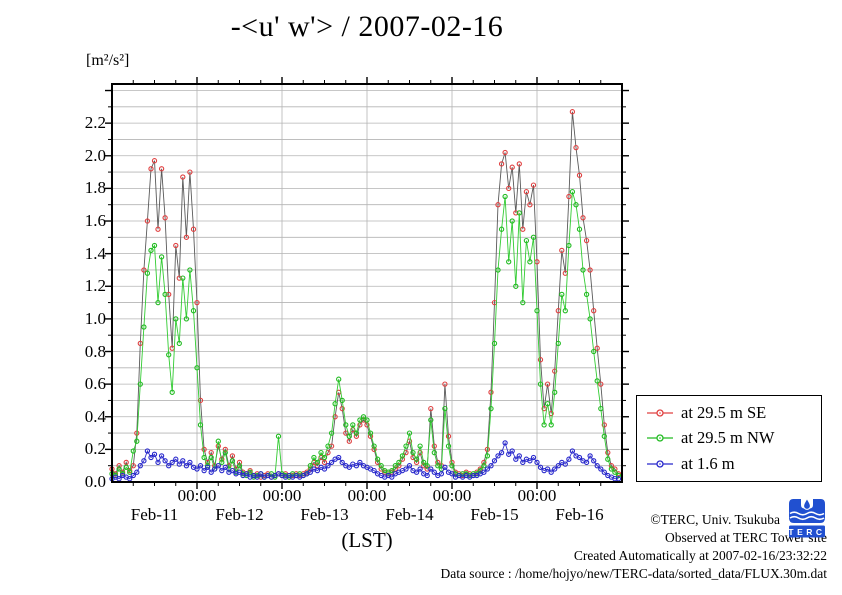 The width and height of the screenshot is (842, 595). I want to click on legend-label-1m6: at 1.6 m, so click(708, 464).